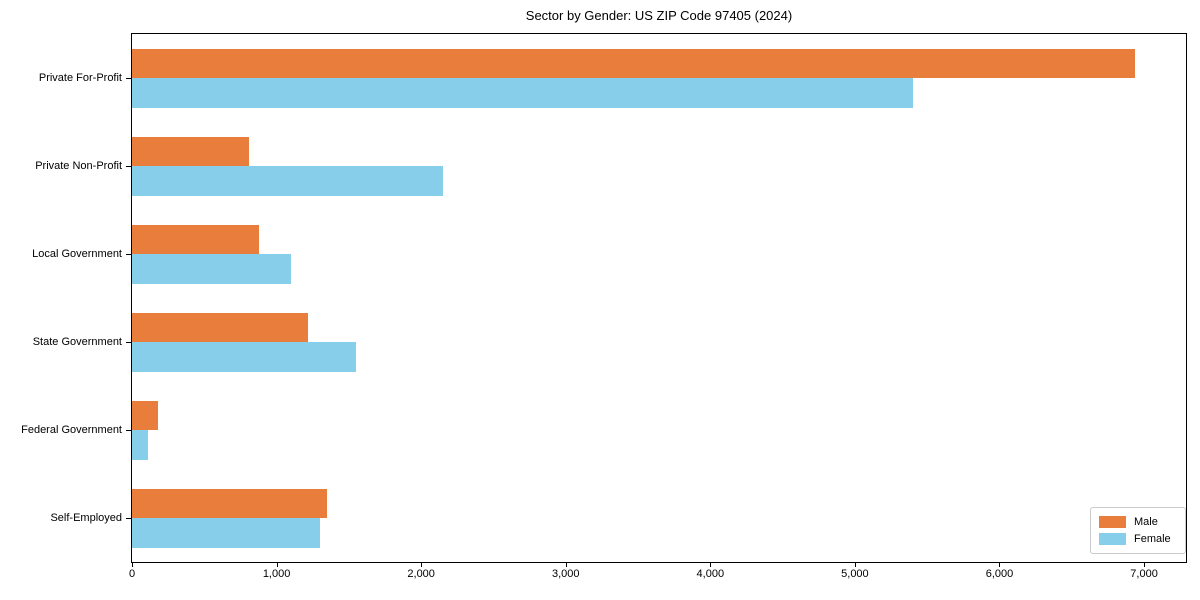  I want to click on legend-entry-female: Female, so click(1142, 539).